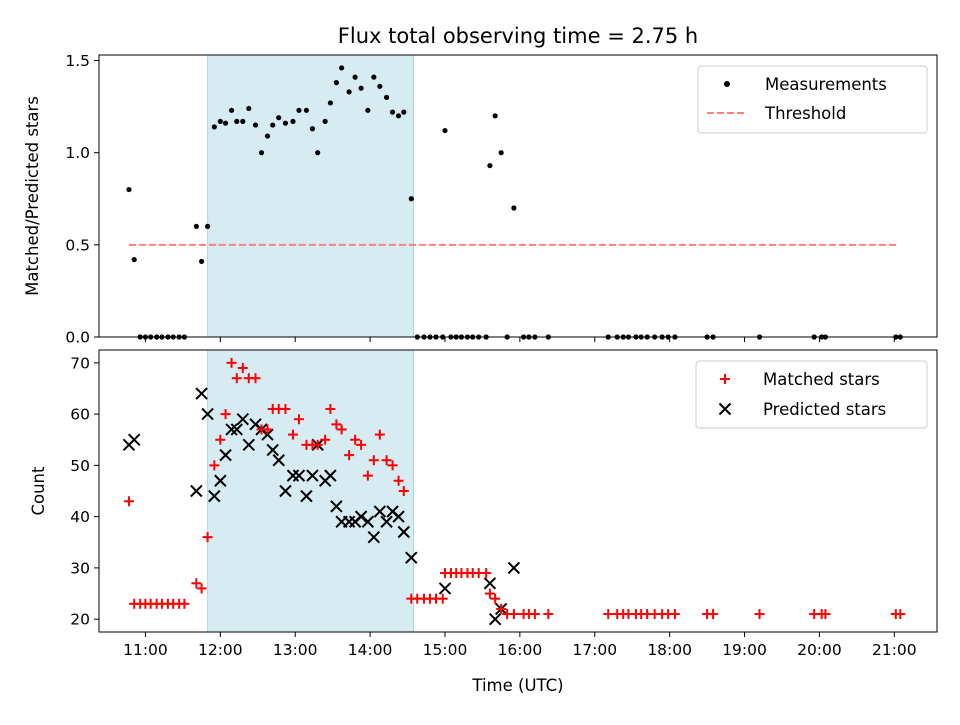  I want to click on counts-ytick-label: 50, so click(80, 466).